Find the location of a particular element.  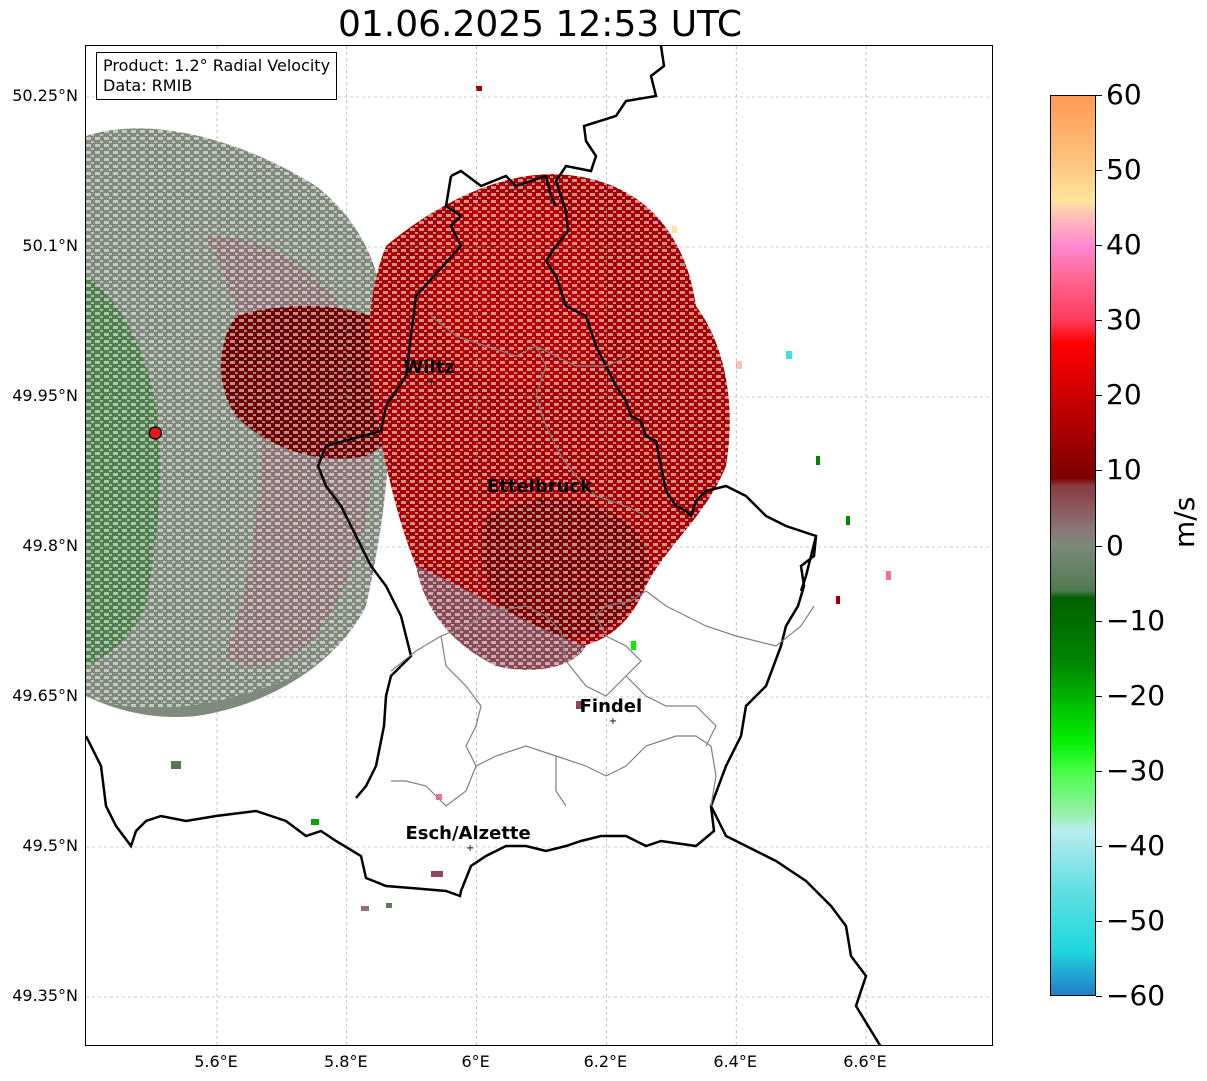

country-border-lux-north is located at coordinates (504, 188).